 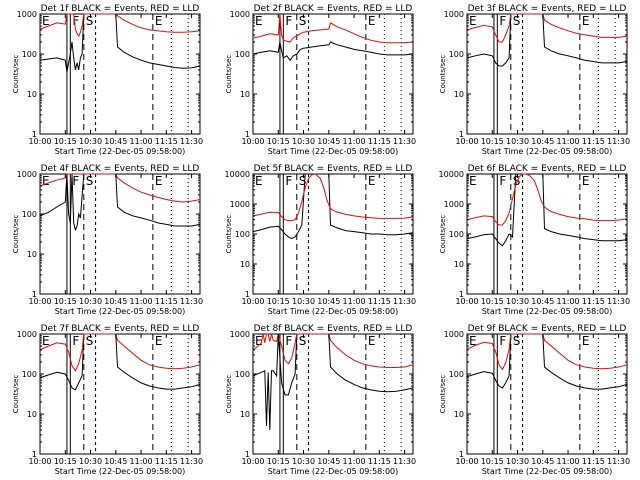 What do you see at coordinates (547, 169) in the screenshot?
I see `chart-title: Det 6f BLACK = Events, RED = LLD` at bounding box center [547, 169].